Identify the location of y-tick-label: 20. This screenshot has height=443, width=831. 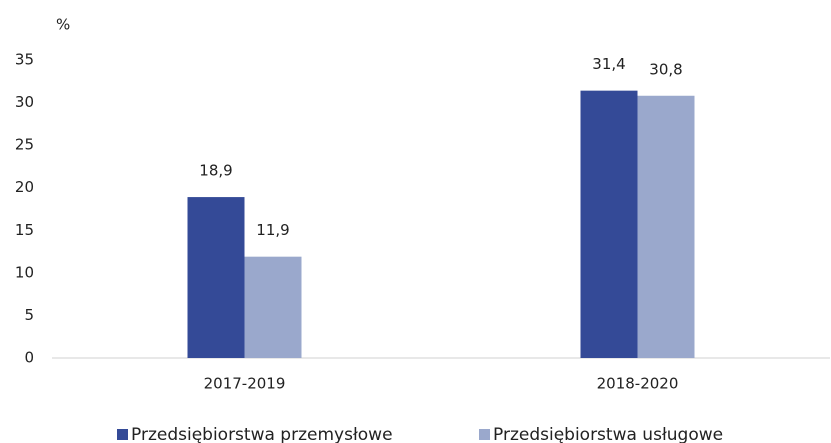
(24, 187).